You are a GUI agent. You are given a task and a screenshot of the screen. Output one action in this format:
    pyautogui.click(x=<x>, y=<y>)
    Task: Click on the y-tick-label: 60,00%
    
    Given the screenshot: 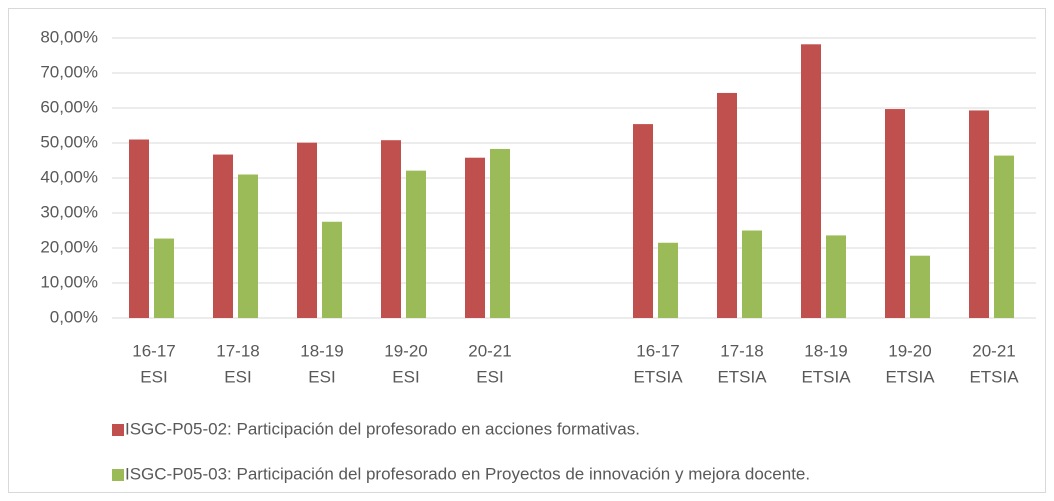 What is the action you would take?
    pyautogui.click(x=69, y=106)
    